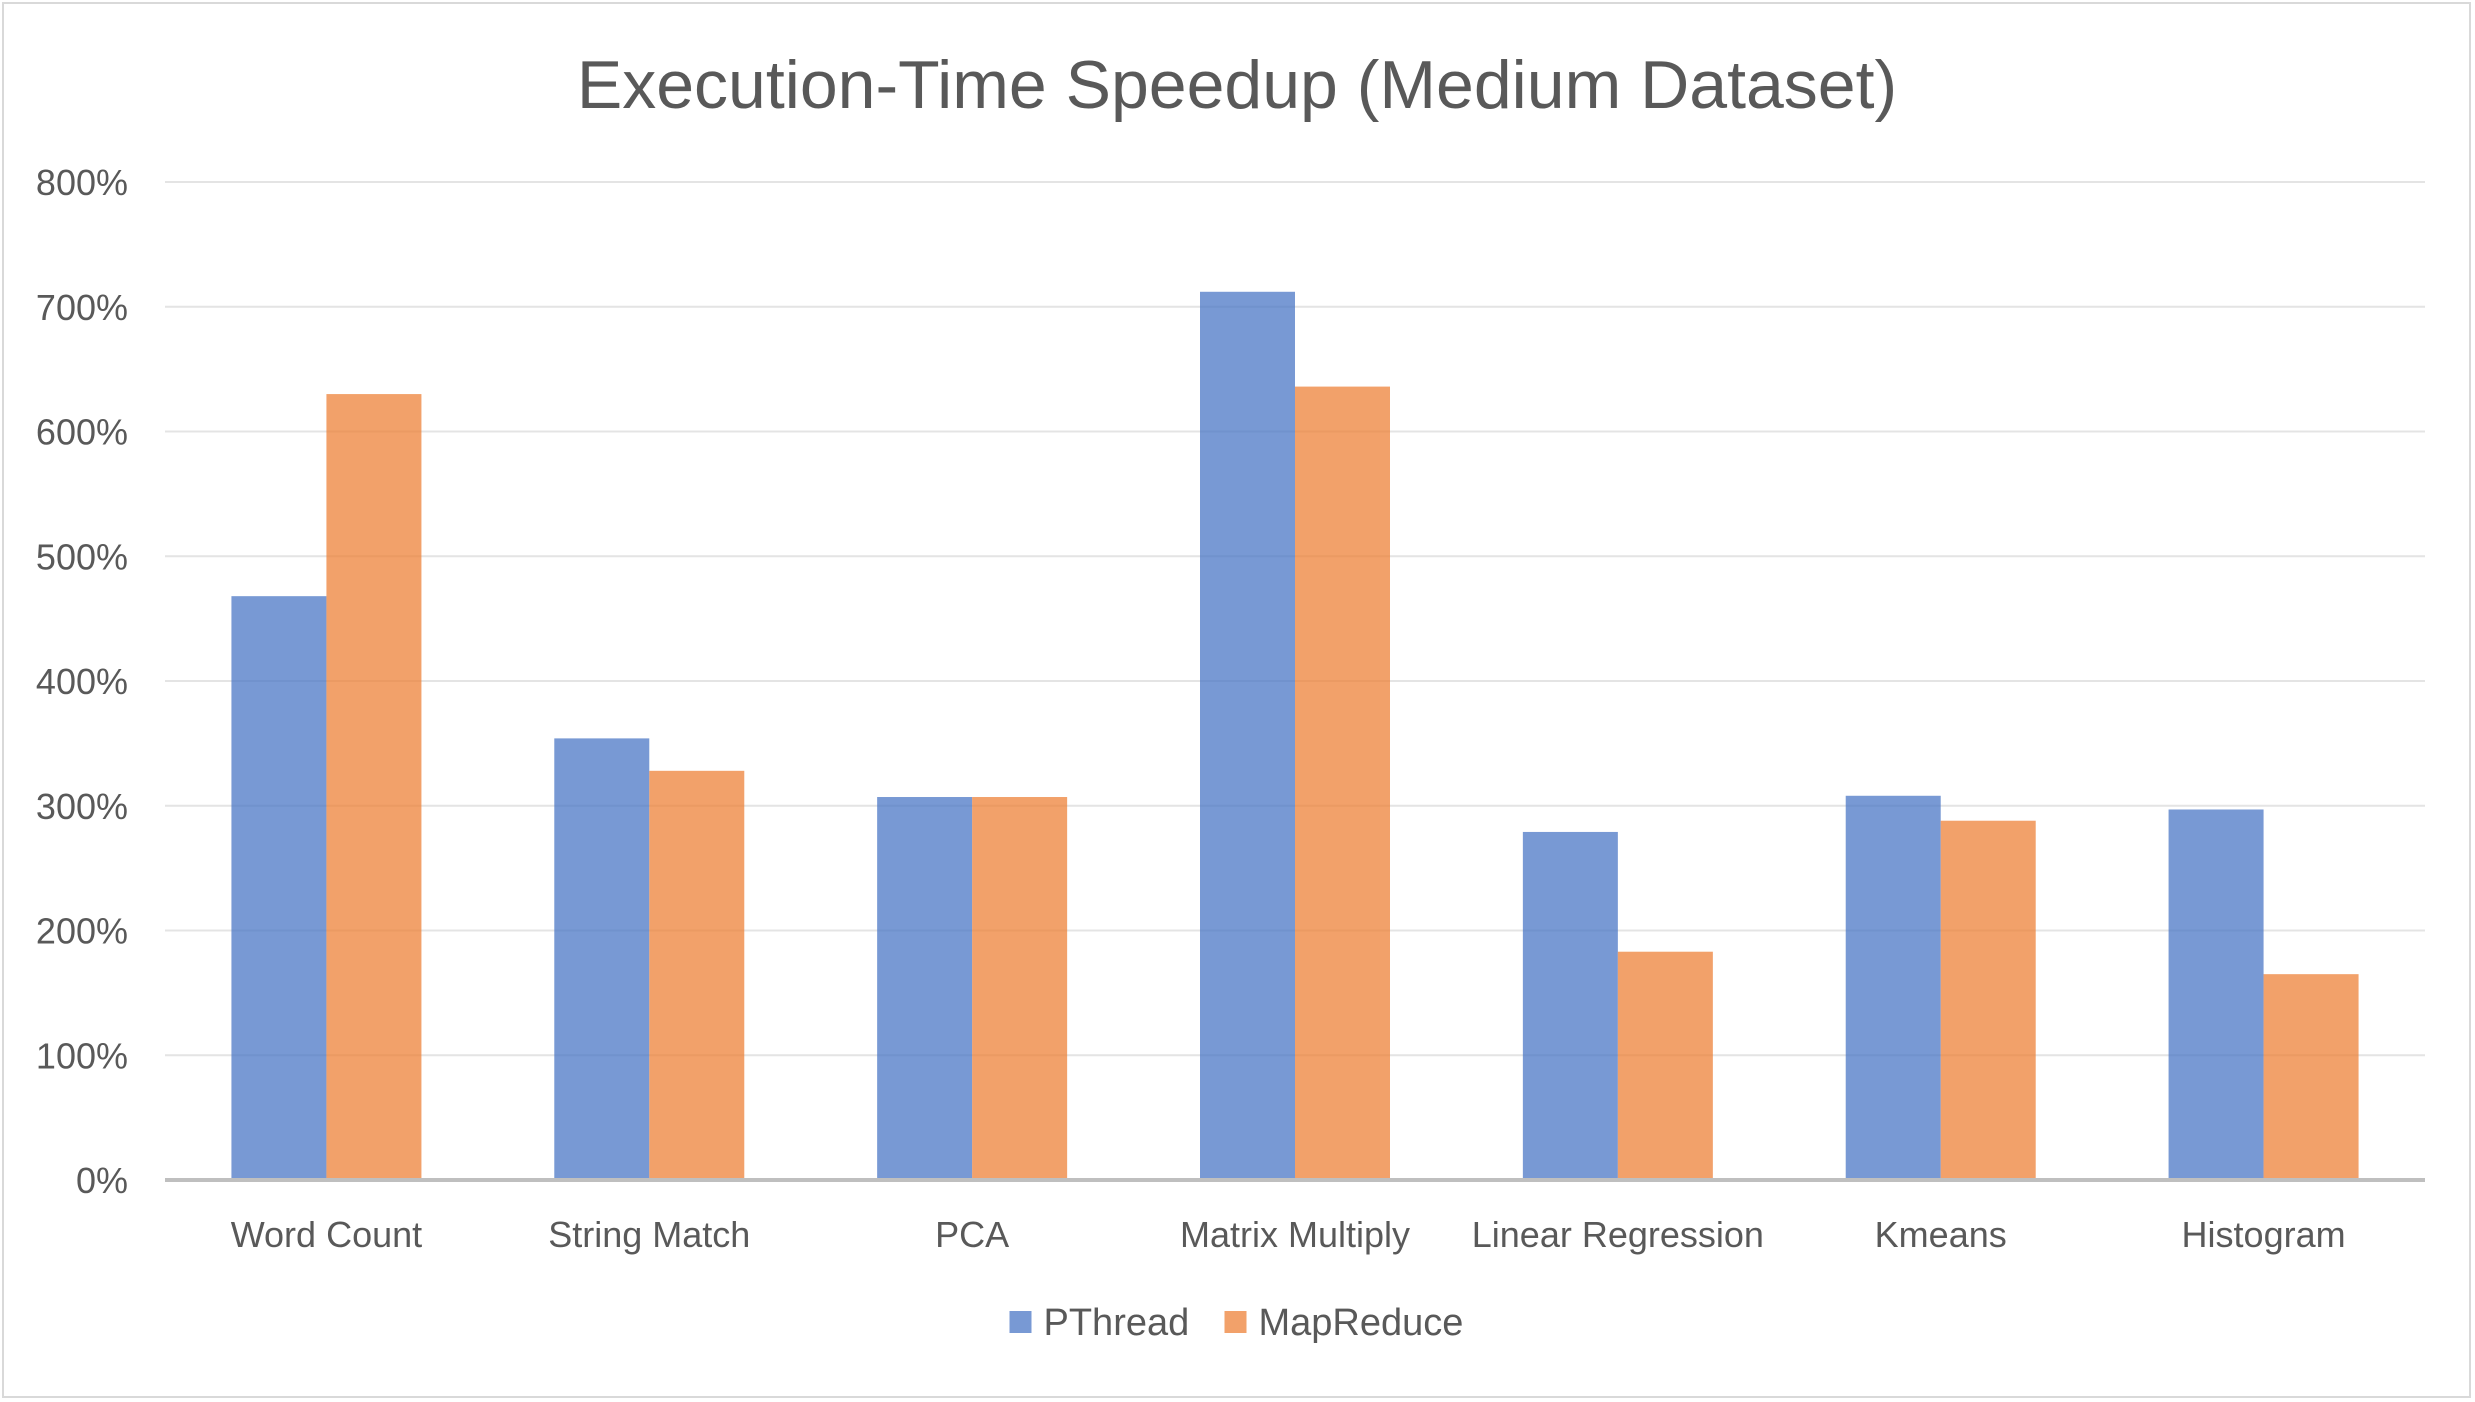 This screenshot has height=1402, width=2475. What do you see at coordinates (1570, 1005) in the screenshot?
I see `bar-pthread-linear-regression` at bounding box center [1570, 1005].